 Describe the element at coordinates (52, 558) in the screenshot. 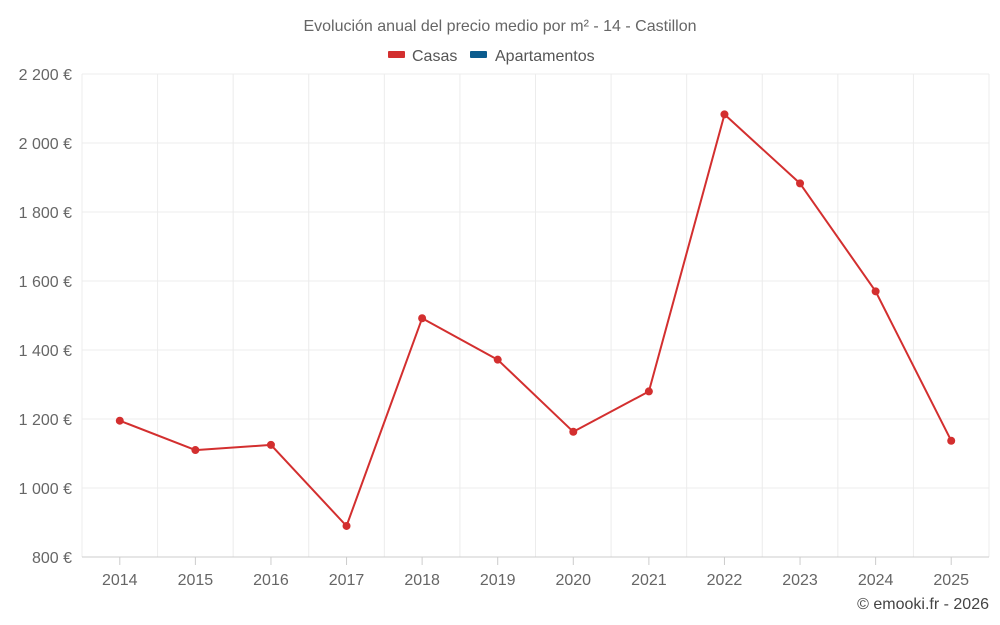

I see `y-tick-label: 800 €` at that location.